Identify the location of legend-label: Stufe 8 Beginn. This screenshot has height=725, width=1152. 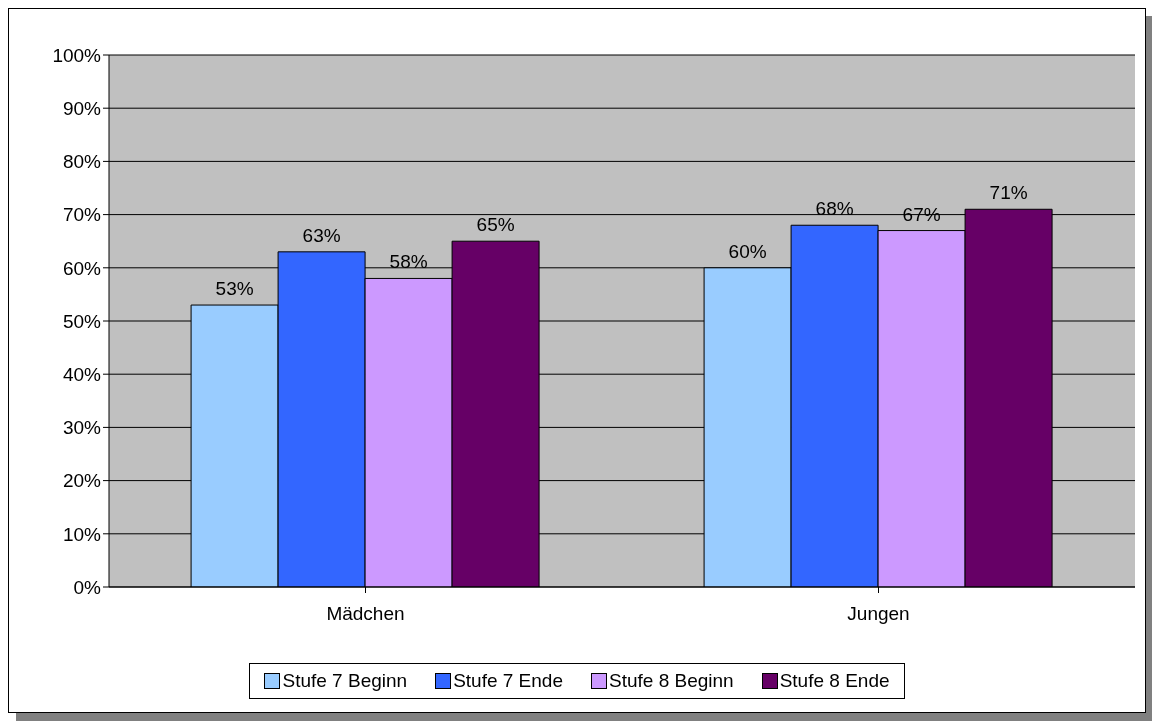
(671, 681).